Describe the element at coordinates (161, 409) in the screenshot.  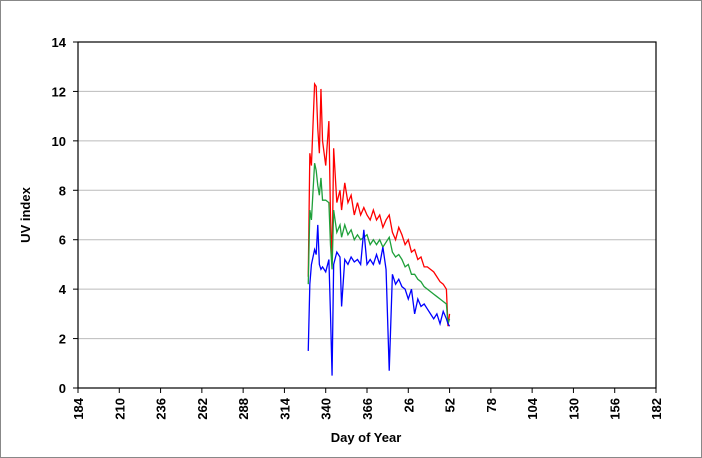
I see `x-tick-label: 236` at that location.